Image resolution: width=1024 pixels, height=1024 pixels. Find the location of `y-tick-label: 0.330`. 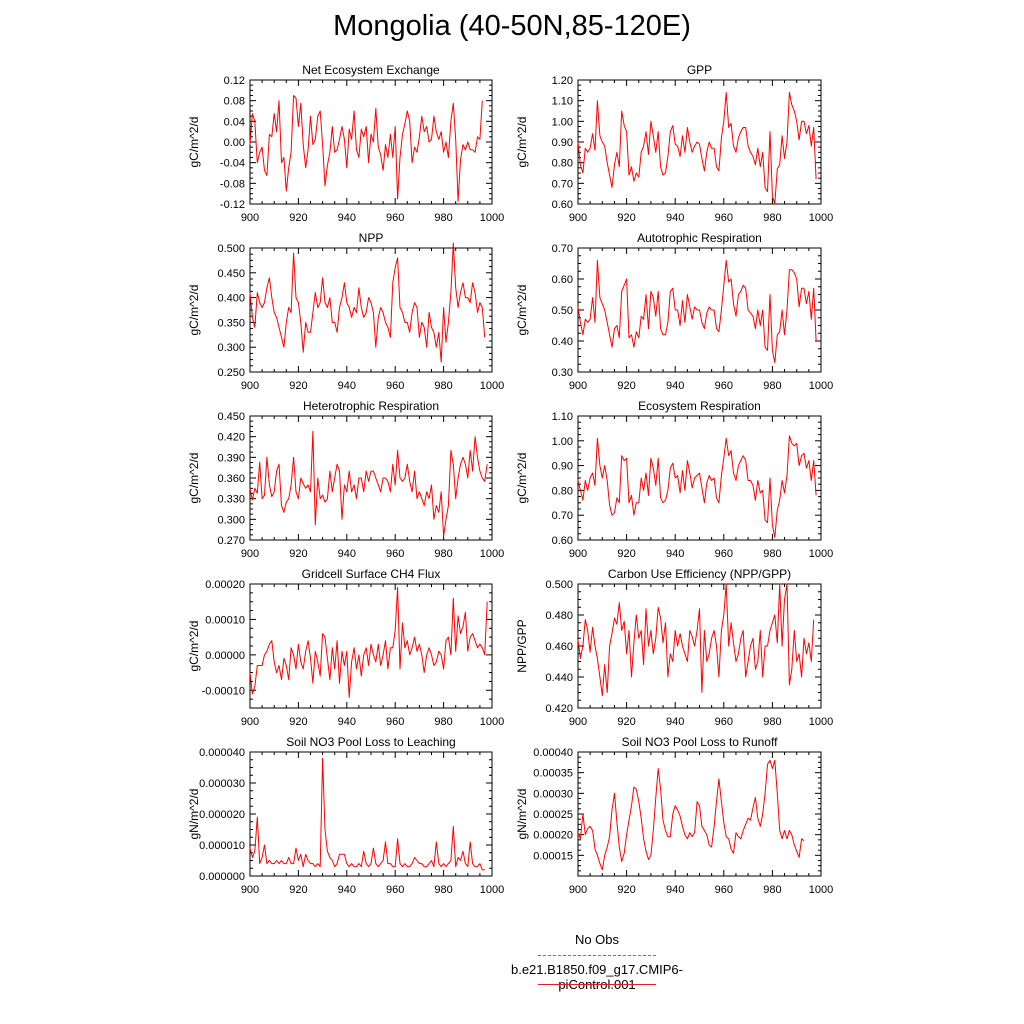

y-tick-label: 0.330 is located at coordinates (231, 500).